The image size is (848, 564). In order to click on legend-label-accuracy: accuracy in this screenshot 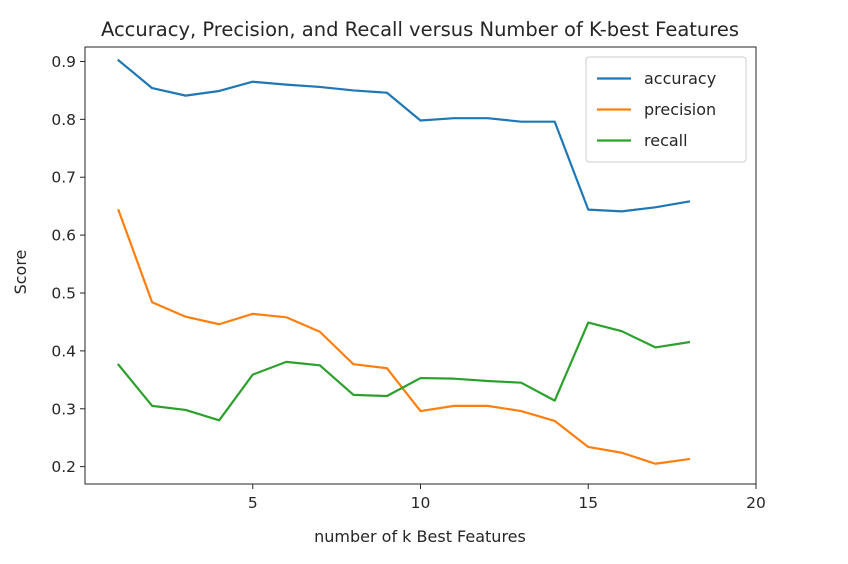, I will do `click(680, 78)`.